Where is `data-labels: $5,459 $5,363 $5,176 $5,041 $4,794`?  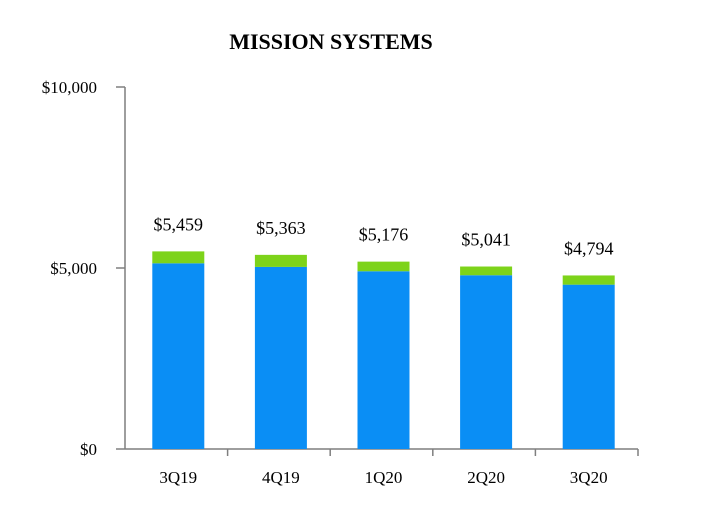
data-labels: $5,459 $5,363 $5,176 $5,041 $4,794 is located at coordinates (384, 236).